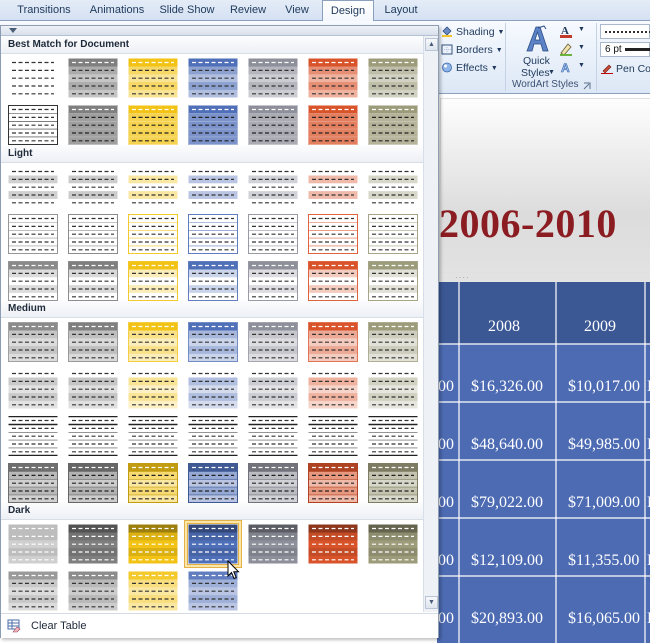 This screenshot has width=650, height=643. What do you see at coordinates (625, 31) in the screenshot?
I see `pen-style-dropdown` at bounding box center [625, 31].